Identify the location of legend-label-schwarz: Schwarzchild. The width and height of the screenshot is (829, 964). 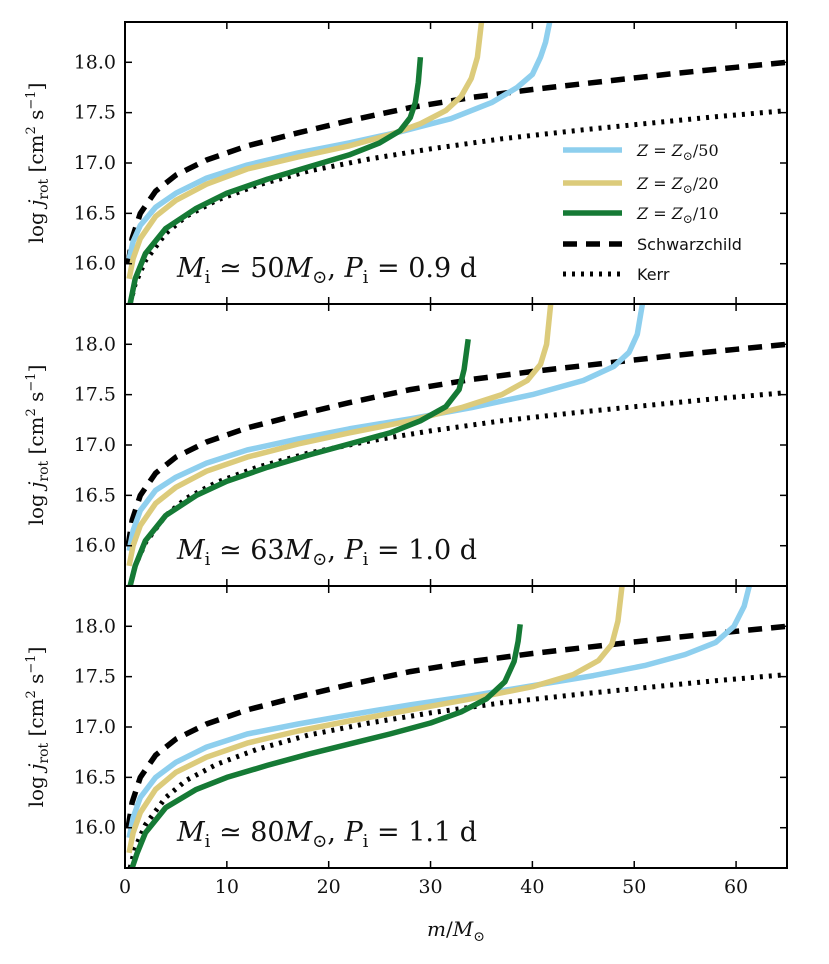
(689, 244).